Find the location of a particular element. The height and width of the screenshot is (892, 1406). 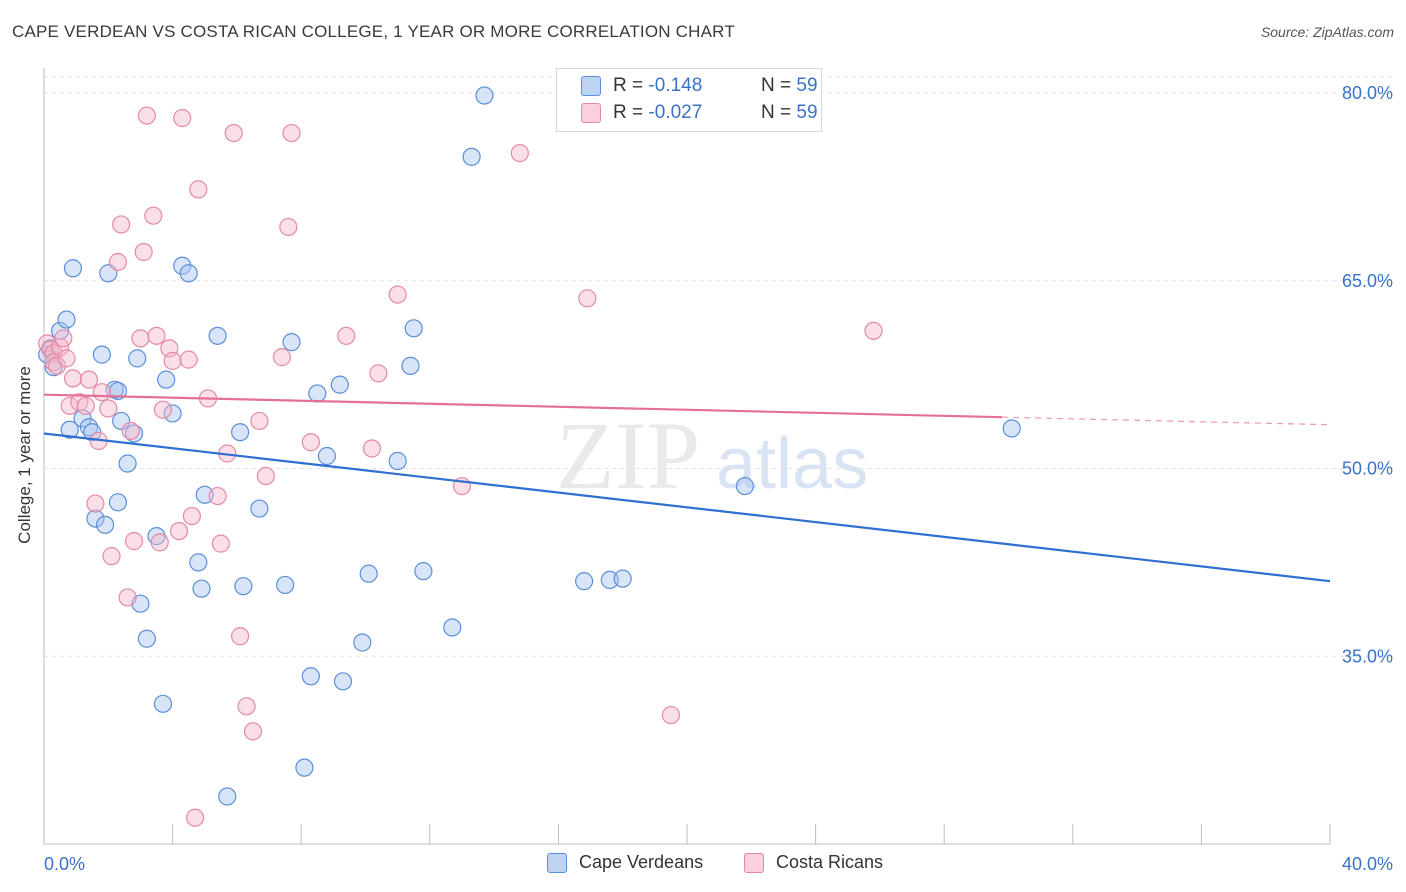

watermark-zip: ZIP is located at coordinates (628, 455).